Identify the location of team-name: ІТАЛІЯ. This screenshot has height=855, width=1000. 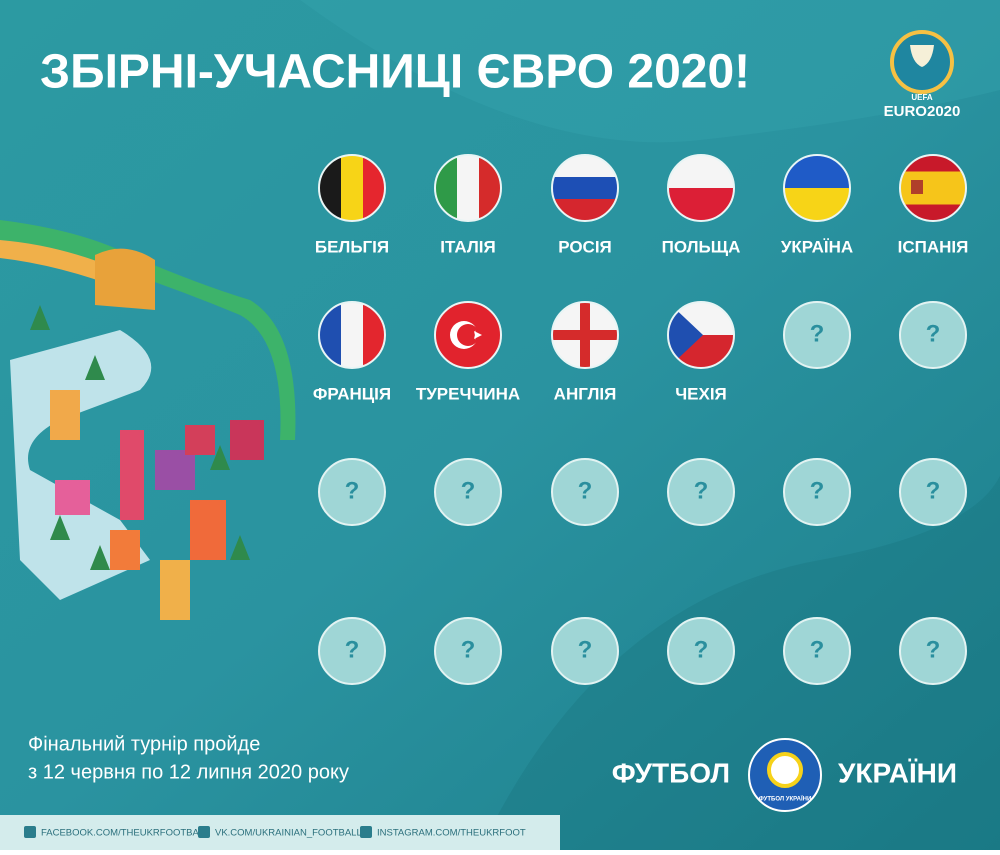
(467, 246).